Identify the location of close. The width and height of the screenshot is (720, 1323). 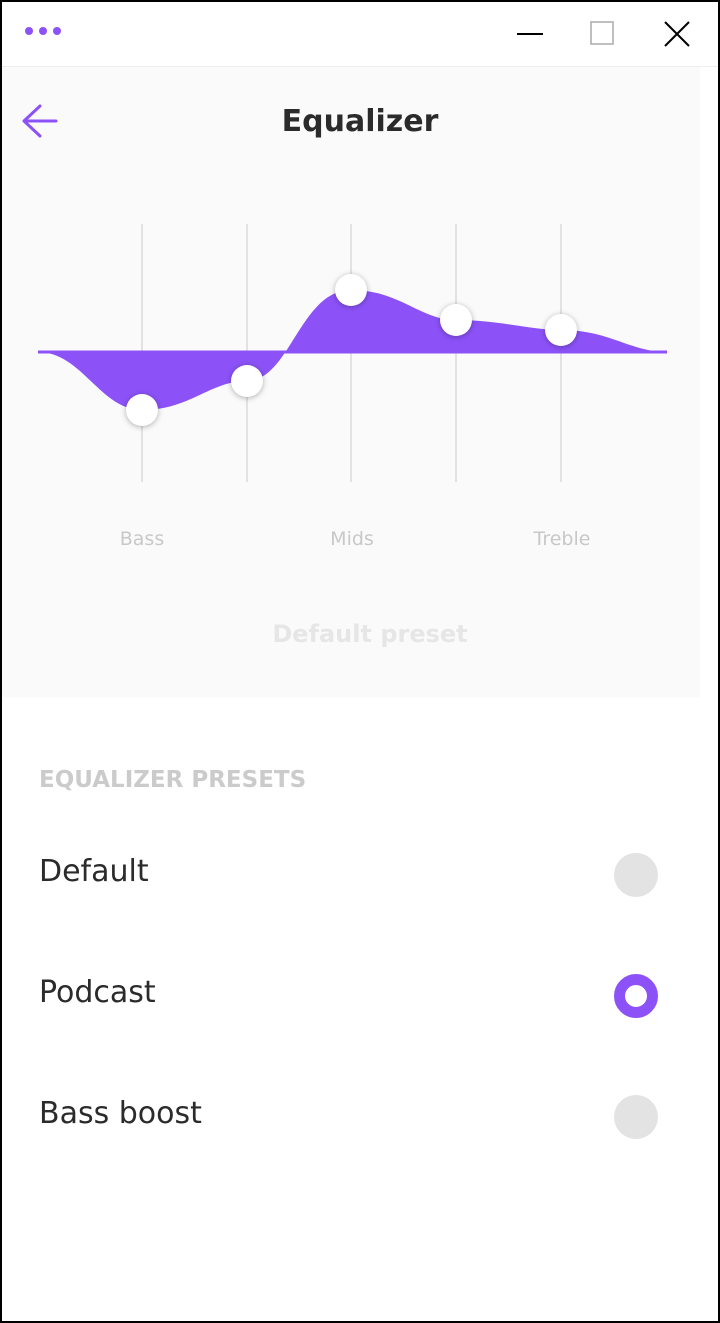
(677, 34).